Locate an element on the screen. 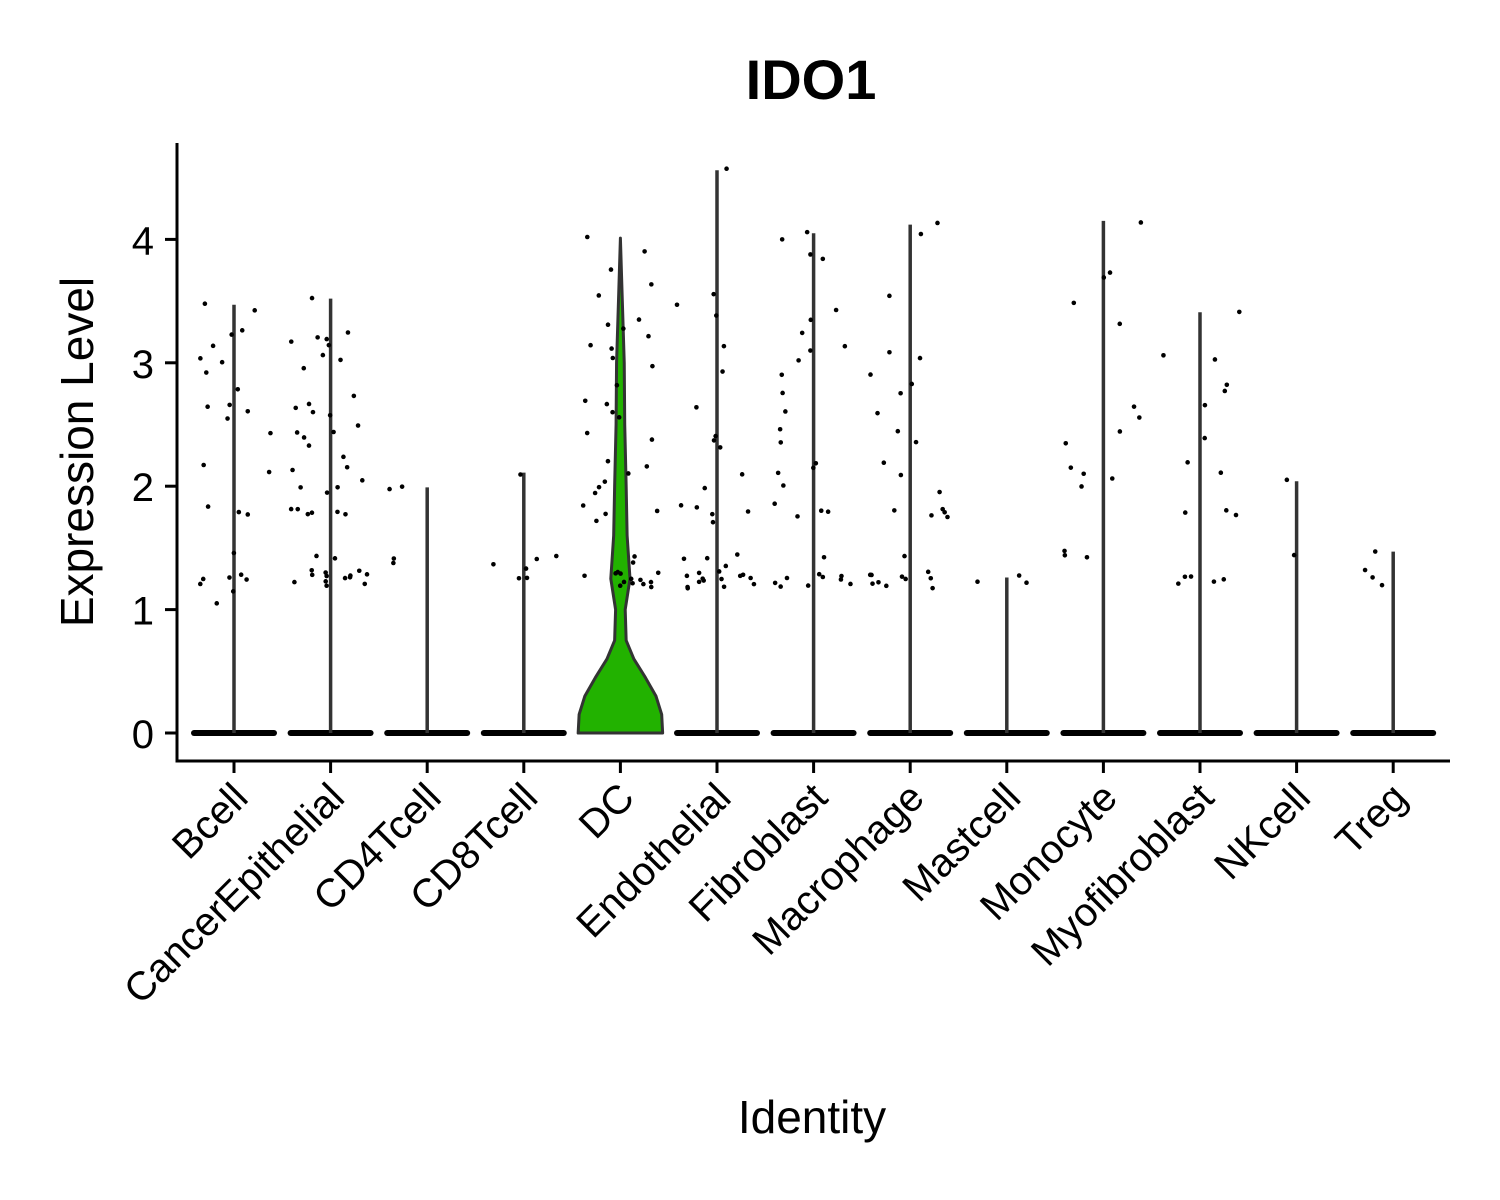 Image resolution: width=1500 pixels, height=1200 pixels. x-tick-label: DC is located at coordinates (607, 811).